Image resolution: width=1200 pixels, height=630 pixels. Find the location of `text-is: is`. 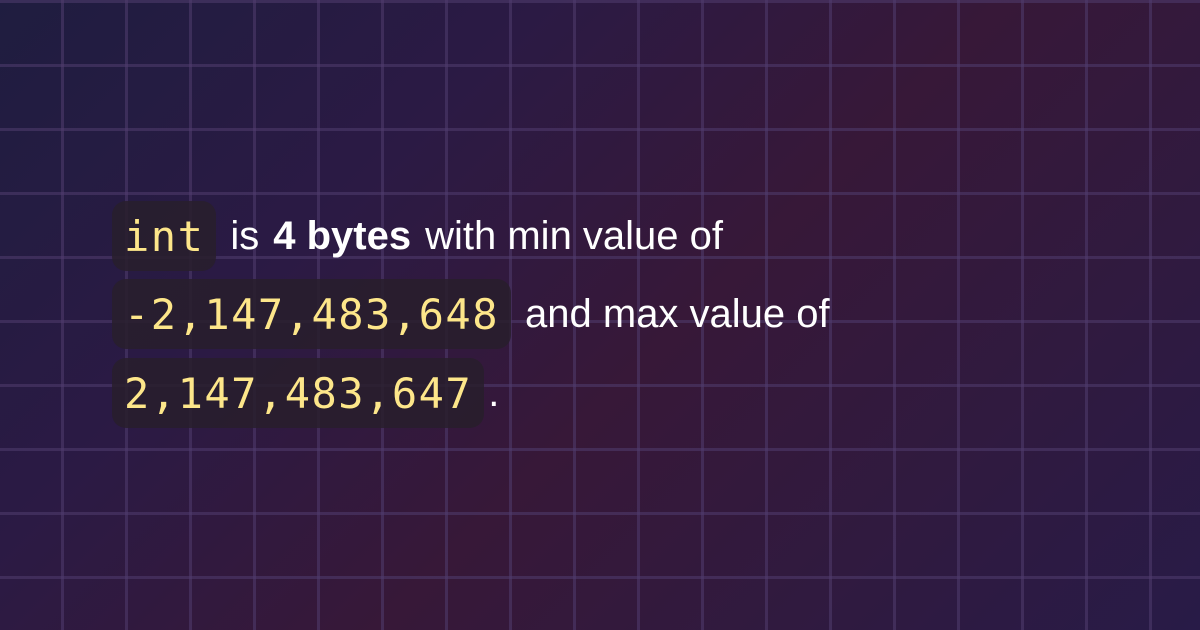

text-is: is is located at coordinates (245, 235).